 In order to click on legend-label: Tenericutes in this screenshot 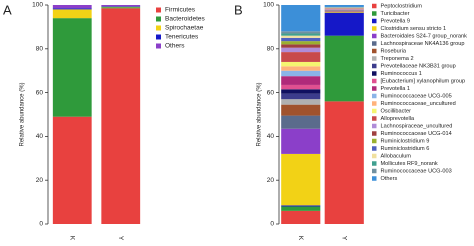, I will do `click(182, 37)`.